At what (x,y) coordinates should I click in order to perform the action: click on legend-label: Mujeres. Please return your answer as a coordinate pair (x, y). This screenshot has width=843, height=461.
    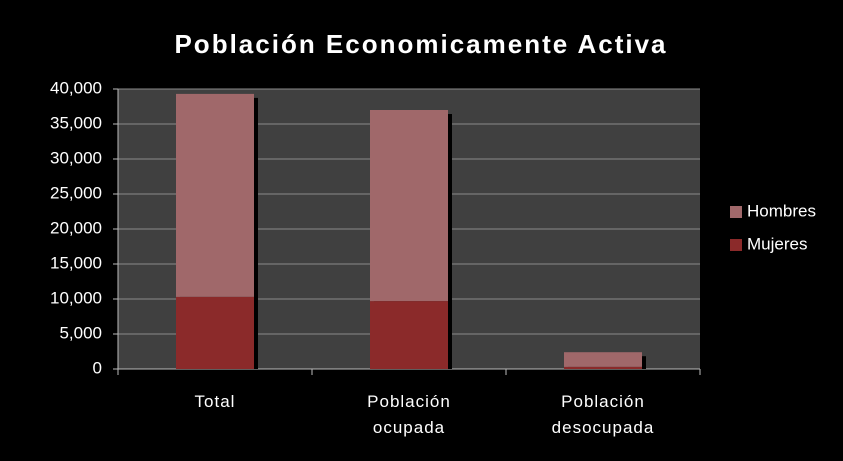
    Looking at the image, I should click on (777, 243).